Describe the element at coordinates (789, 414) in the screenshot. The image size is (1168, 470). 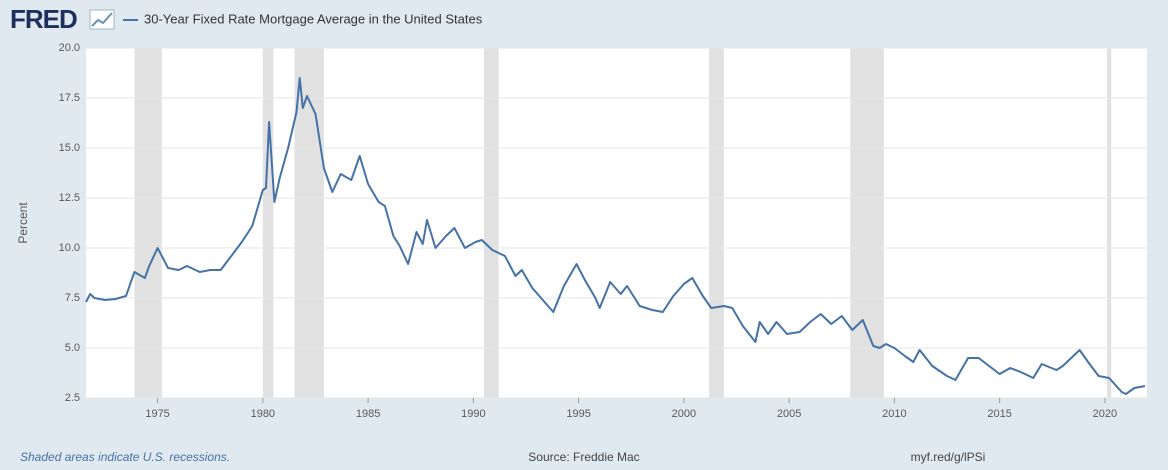
I see `x-tick-label: 2005` at that location.